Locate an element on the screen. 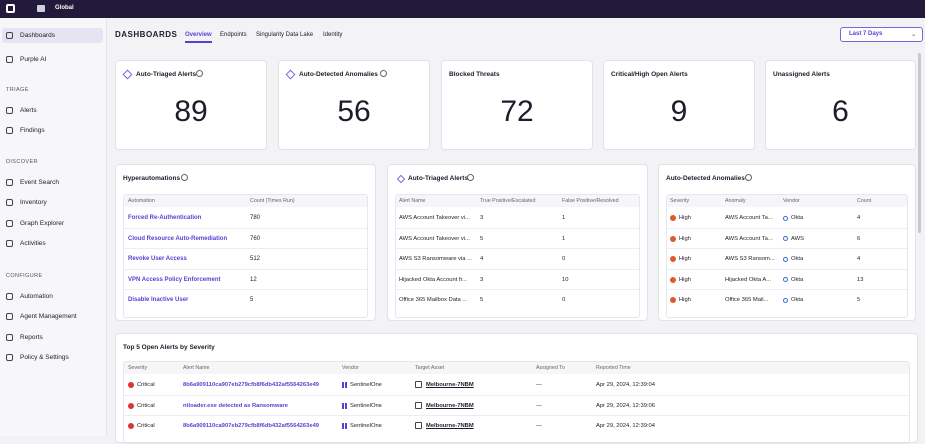 This screenshot has height=444, width=925. range-select: Last 7 Days ⌄ is located at coordinates (881, 34).